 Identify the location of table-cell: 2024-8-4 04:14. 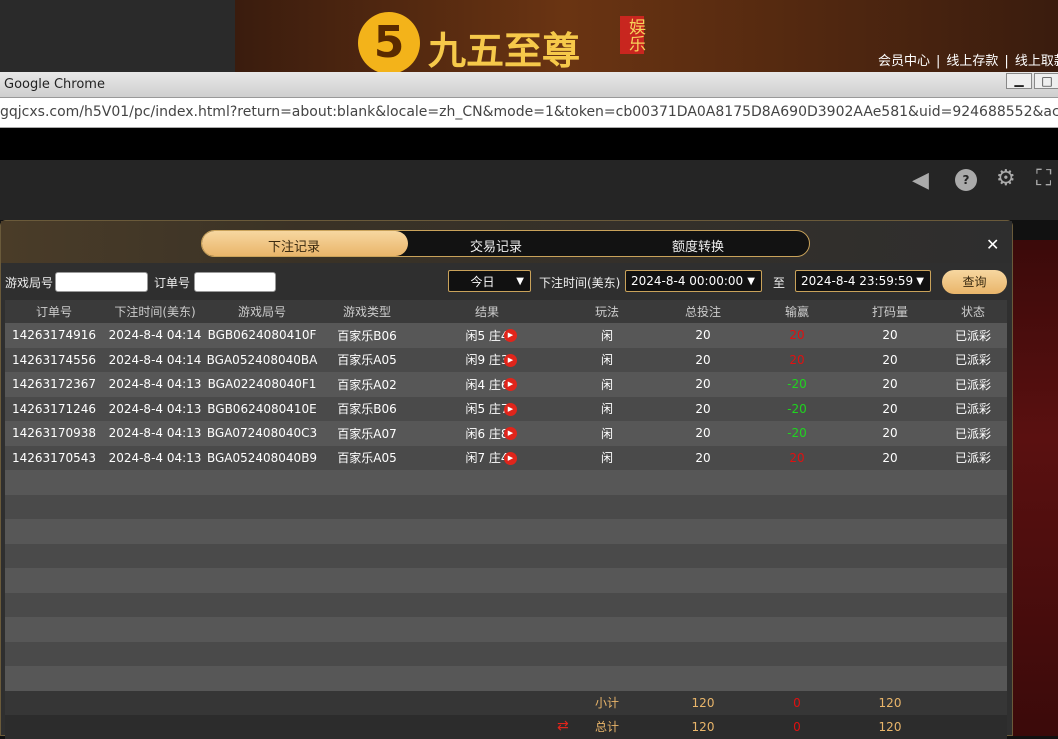
(155, 335).